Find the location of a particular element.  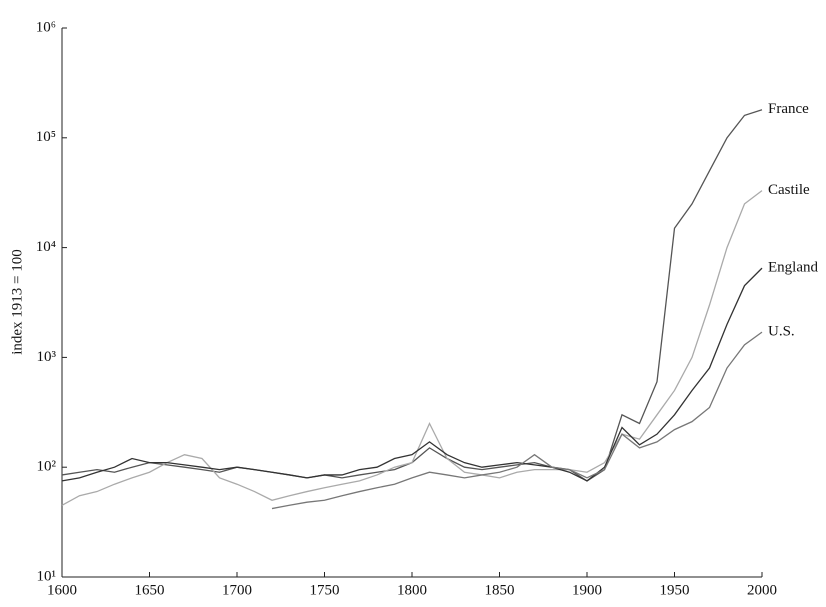

x-tick-label: 1600 is located at coordinates (62, 590).